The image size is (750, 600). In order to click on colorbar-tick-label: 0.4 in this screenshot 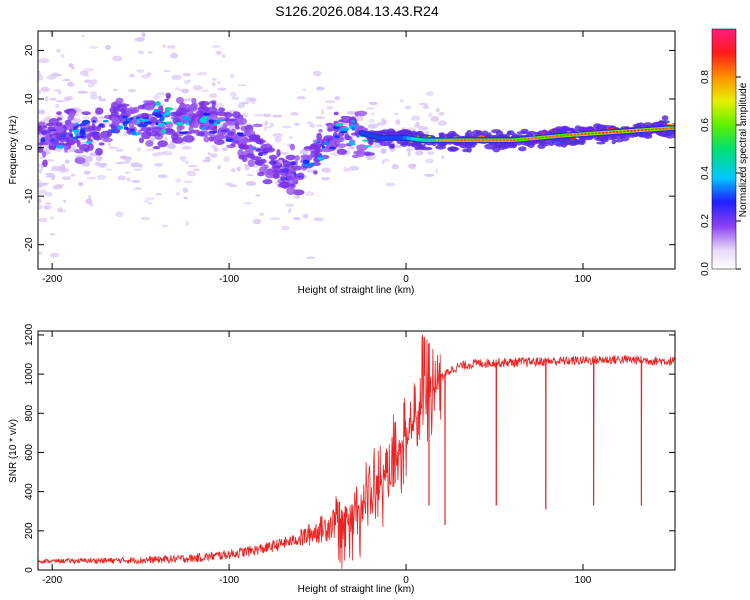, I will do `click(705, 173)`.